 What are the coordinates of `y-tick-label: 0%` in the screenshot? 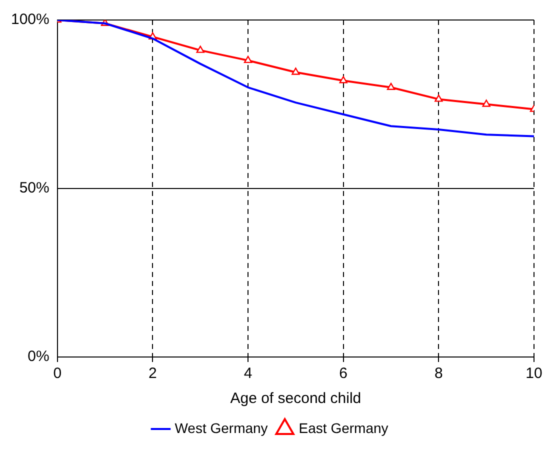 It's located at (39, 357).